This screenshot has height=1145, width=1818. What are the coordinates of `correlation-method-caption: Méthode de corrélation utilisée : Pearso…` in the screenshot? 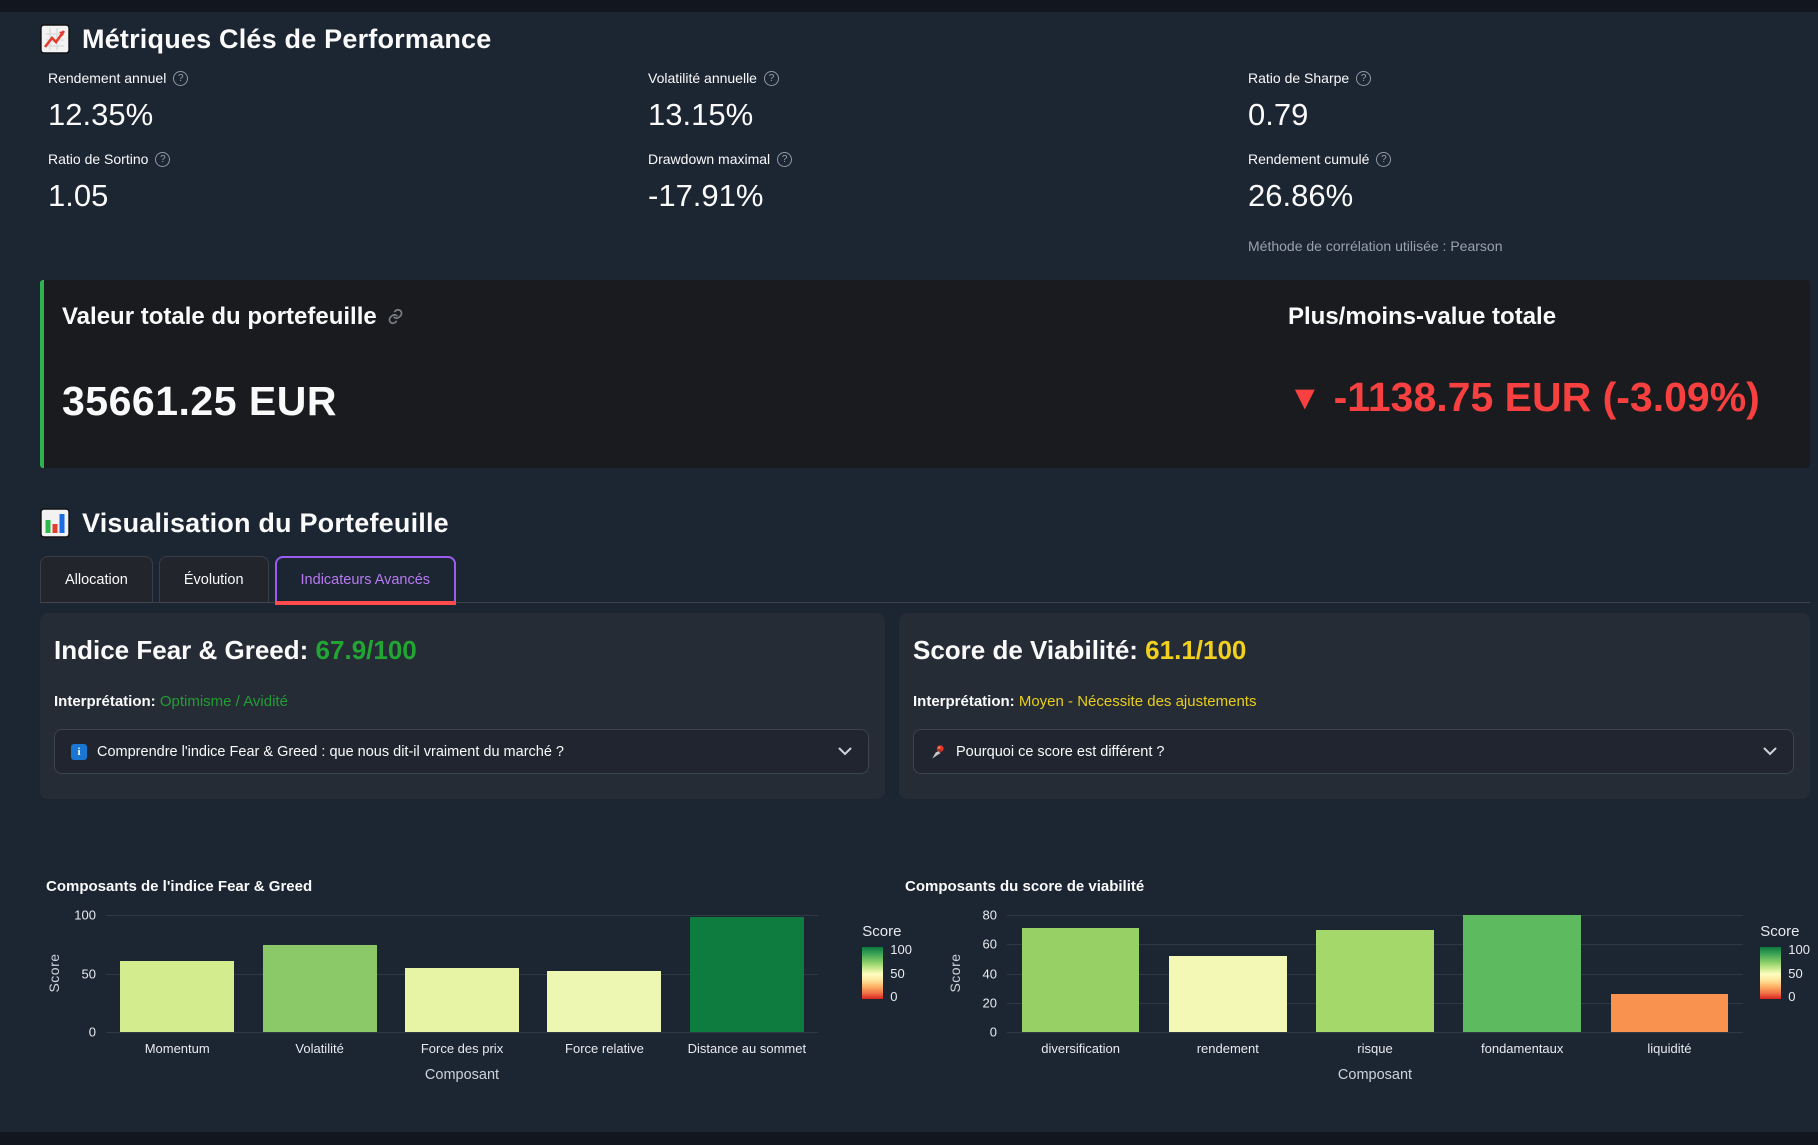 It's located at (1375, 246).